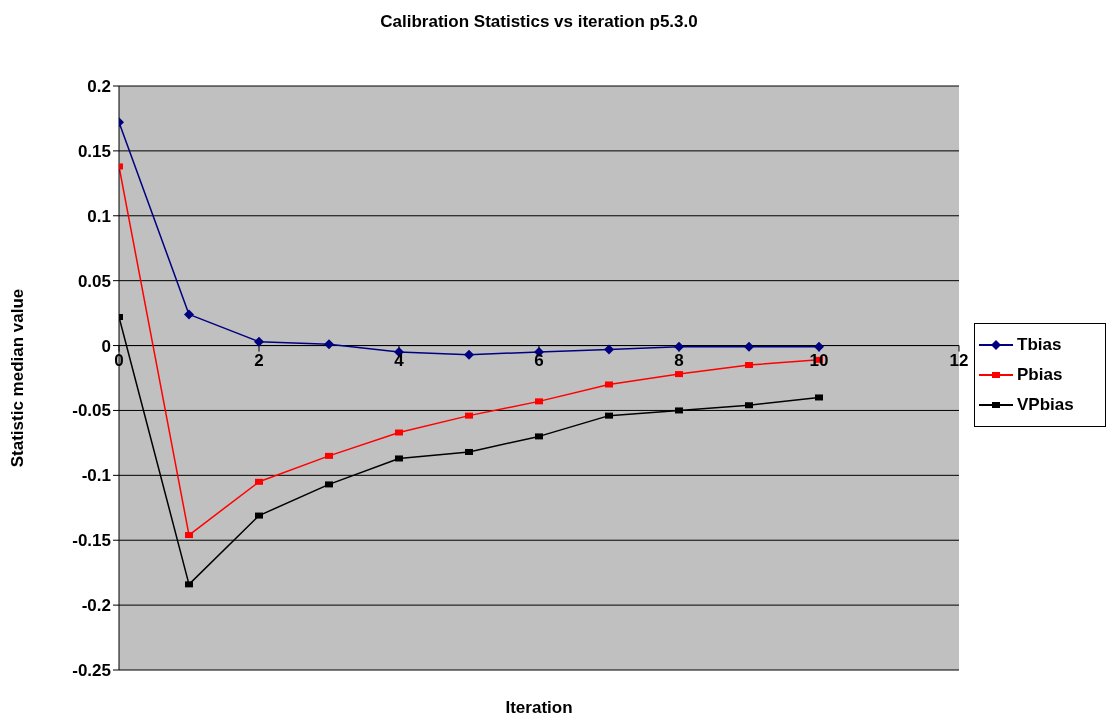 The height and width of the screenshot is (723, 1117). I want to click on x-tick-label: 12, so click(959, 360).